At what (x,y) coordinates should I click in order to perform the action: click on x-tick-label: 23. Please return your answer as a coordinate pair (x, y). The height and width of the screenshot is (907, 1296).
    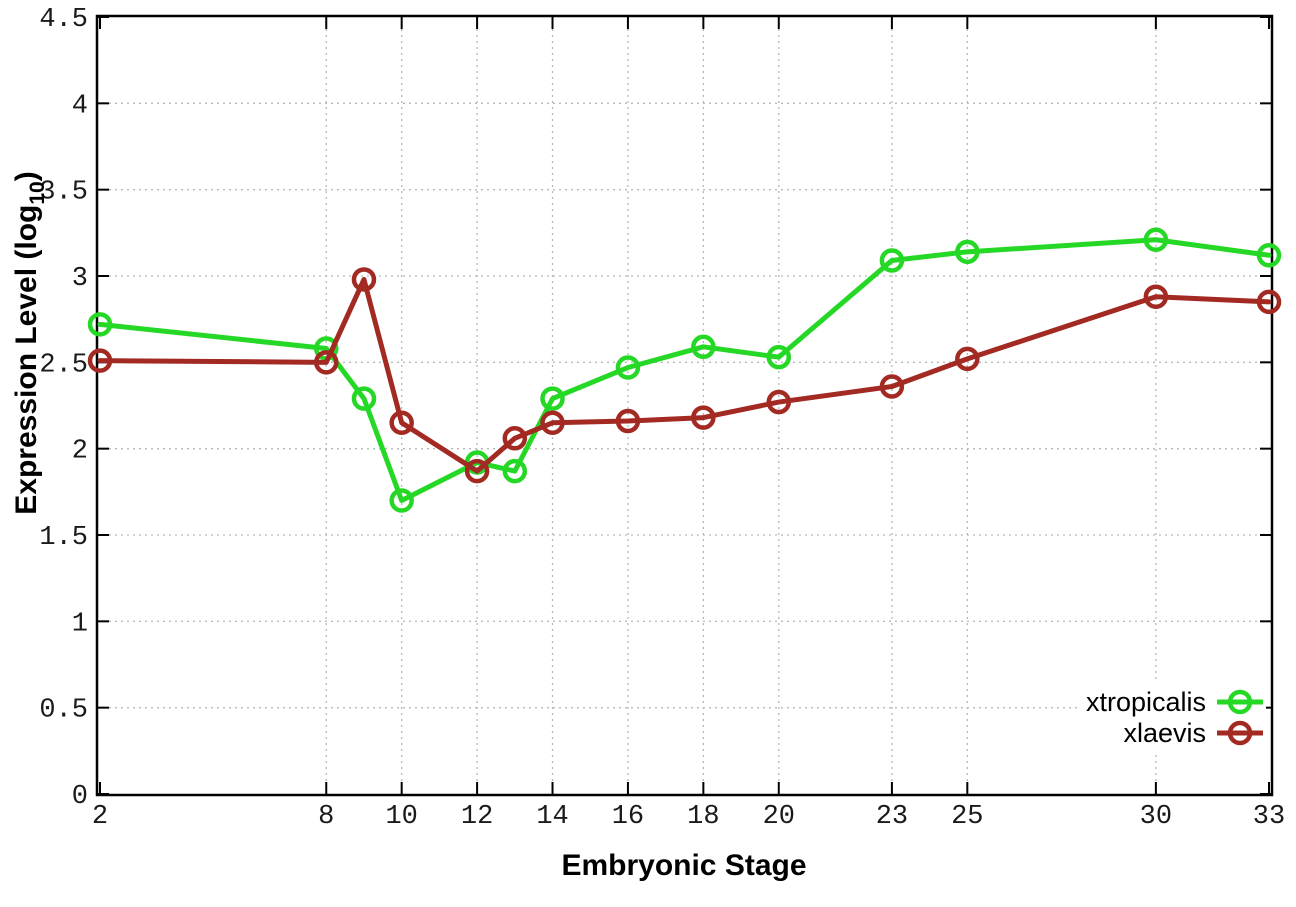
    Looking at the image, I should click on (892, 817).